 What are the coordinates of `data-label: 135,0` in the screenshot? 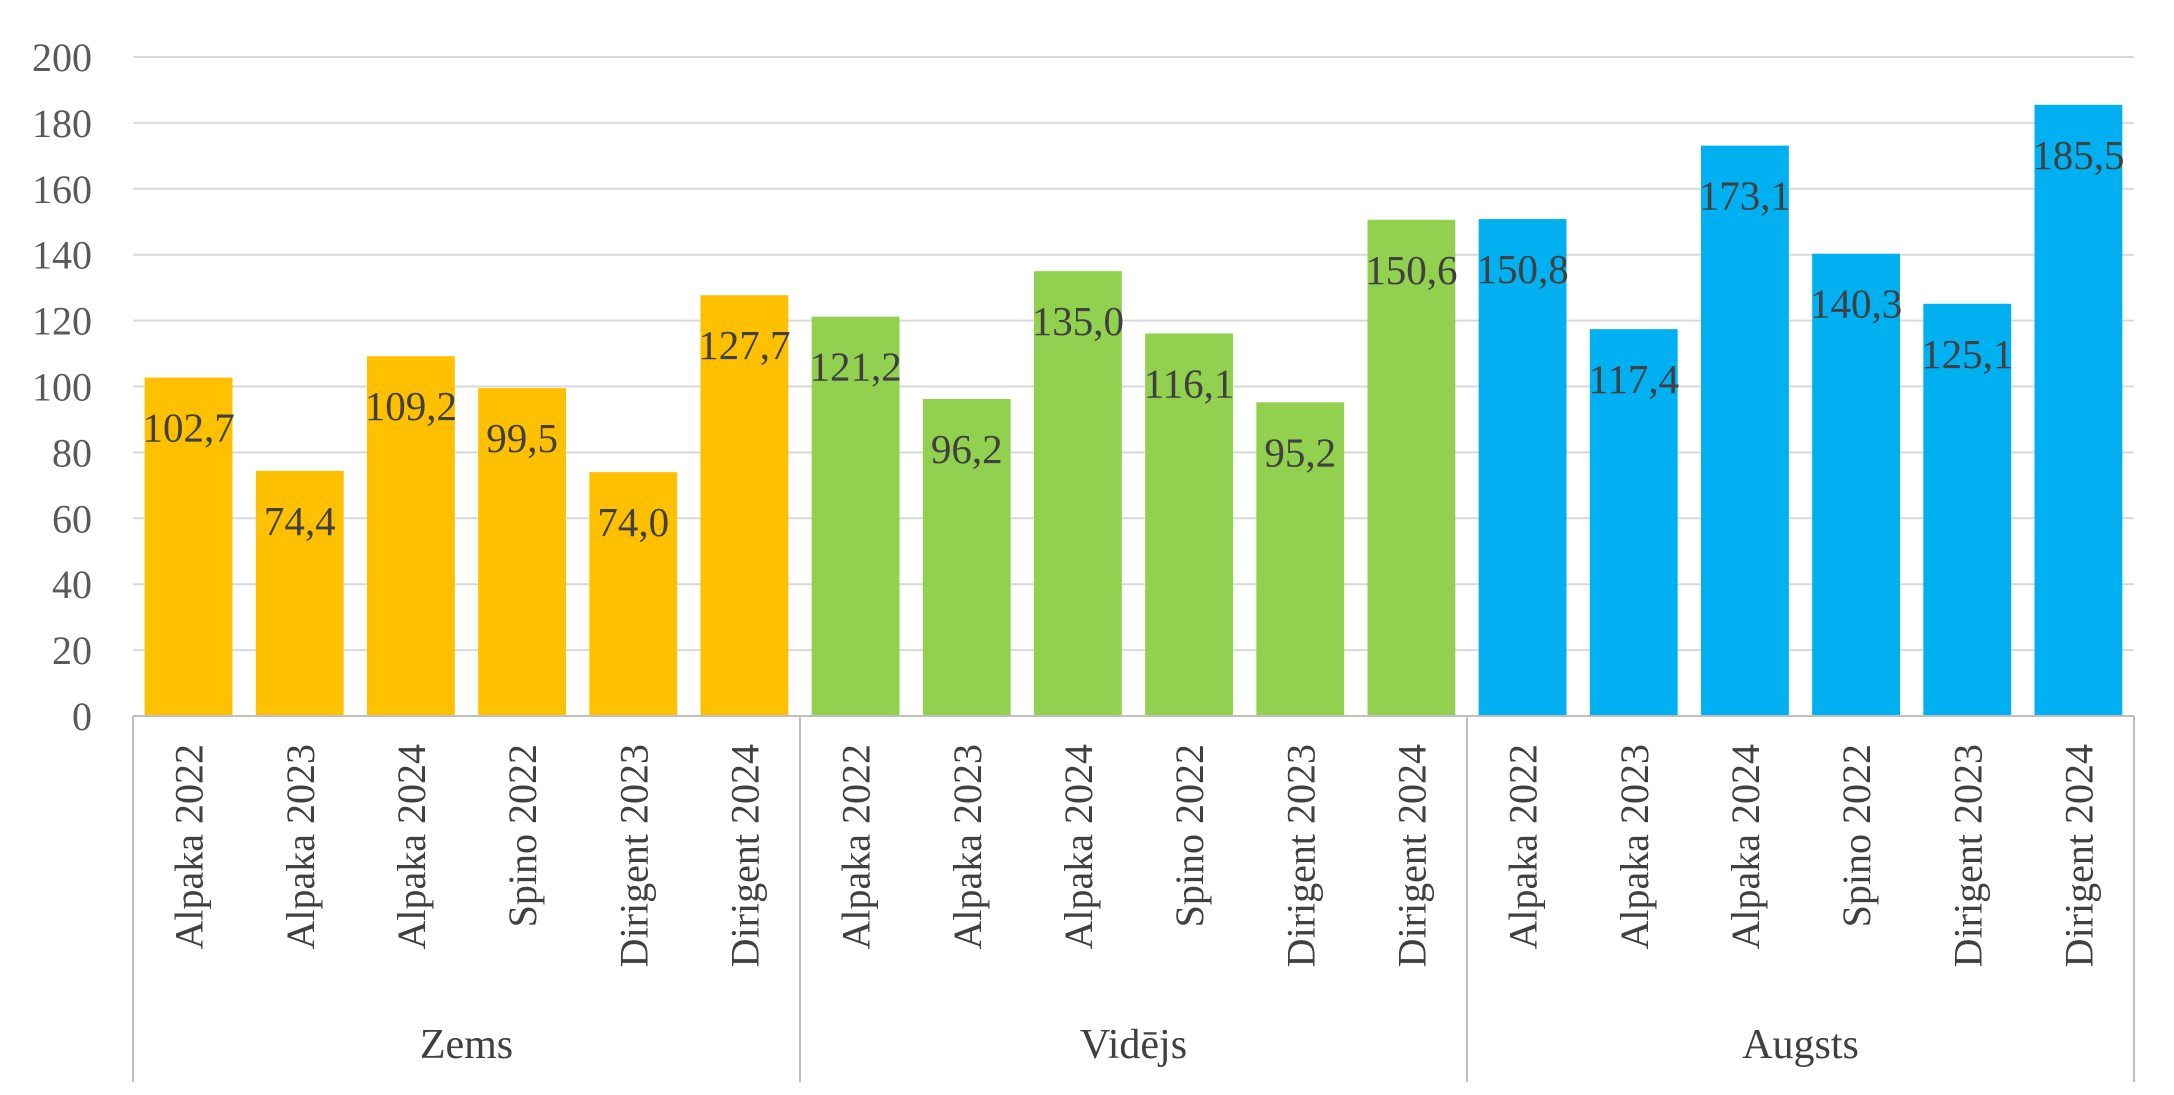 It's located at (1078, 321).